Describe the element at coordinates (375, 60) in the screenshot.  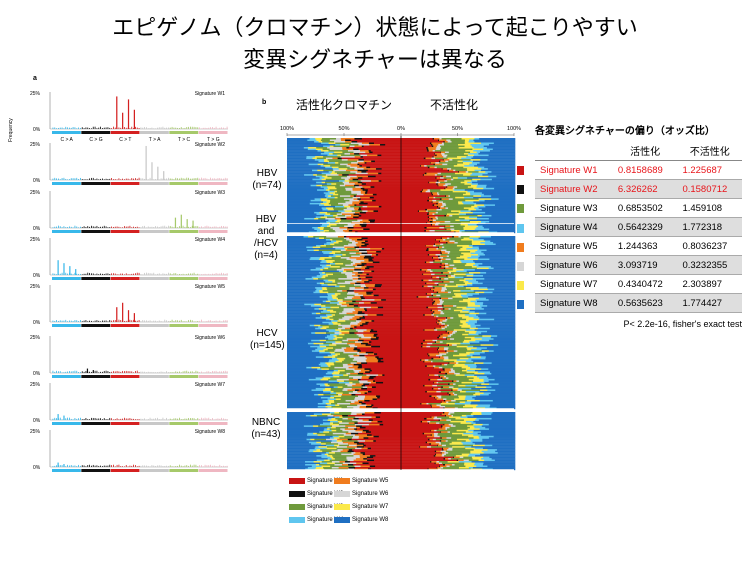
I see `slide-title-line2: 変異シグネチャーは異なる` at that location.